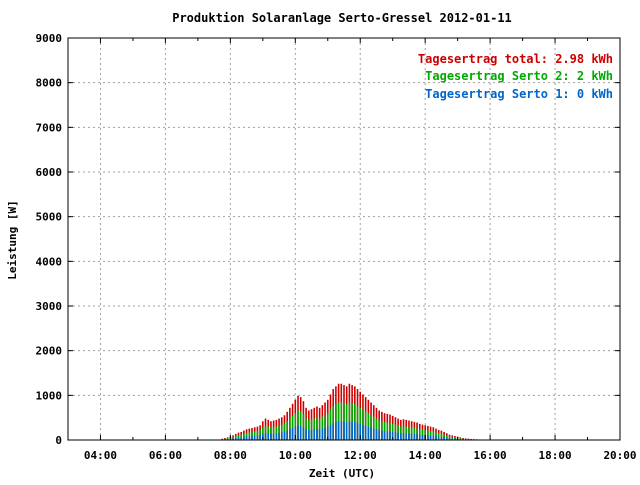 This screenshot has width=640, height=485. Describe the element at coordinates (360, 455) in the screenshot. I see `x-tick-label: 12:00` at that location.